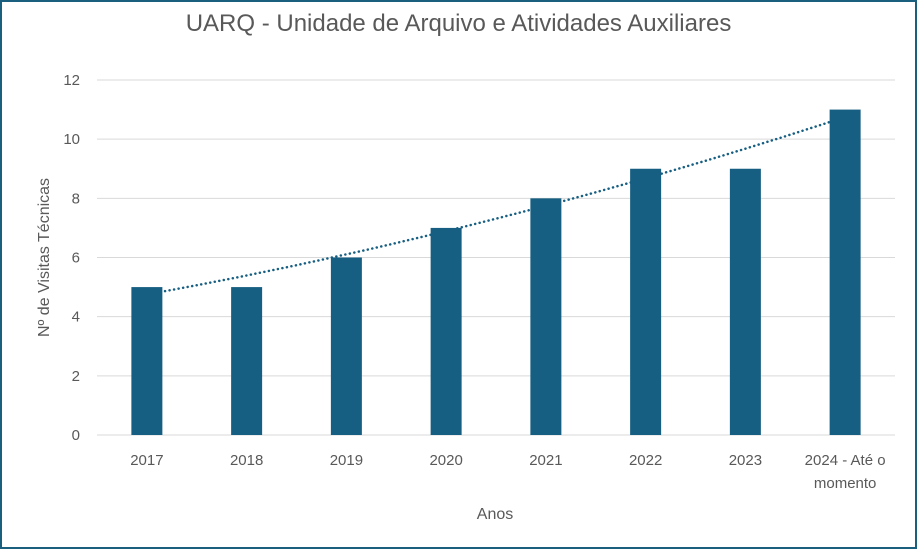 Image resolution: width=917 pixels, height=549 pixels. I want to click on x-tick-label: 2021, so click(545, 460).